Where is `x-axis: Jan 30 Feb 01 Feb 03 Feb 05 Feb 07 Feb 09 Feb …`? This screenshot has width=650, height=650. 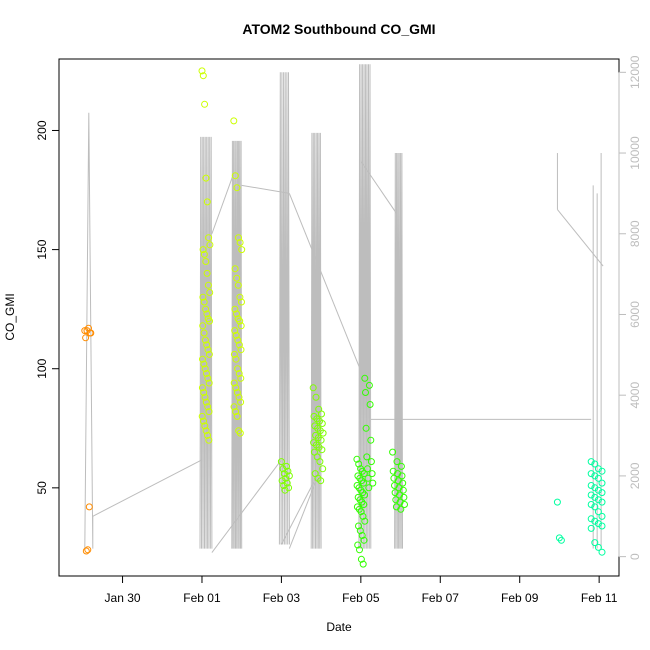
x-axis: Jan 30 Feb 01 Feb 03 Feb 05 Feb 07 Feb 09 Feb … is located at coordinates (361, 590).